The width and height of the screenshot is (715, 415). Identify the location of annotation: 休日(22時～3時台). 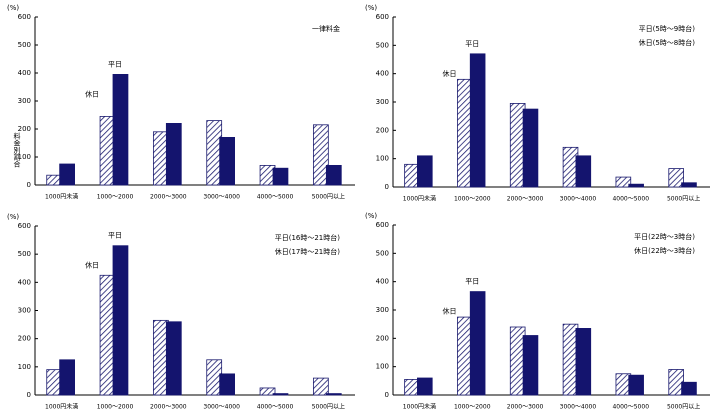
(664, 250).